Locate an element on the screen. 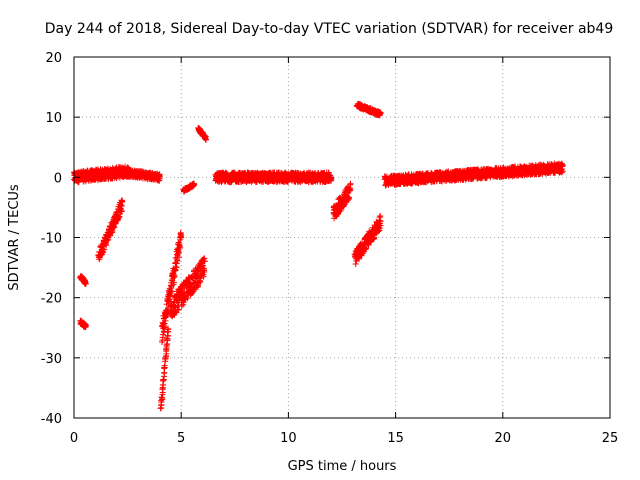  x-axis-label: GPS time / hours is located at coordinates (342, 466).